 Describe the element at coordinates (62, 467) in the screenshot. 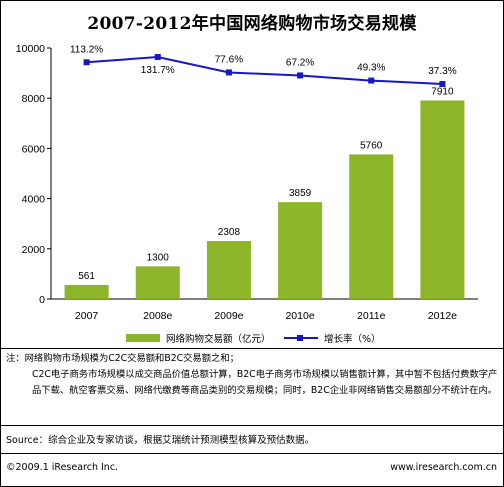

I see `copyright-text: ©2009.1 iResearch Inc.` at that location.